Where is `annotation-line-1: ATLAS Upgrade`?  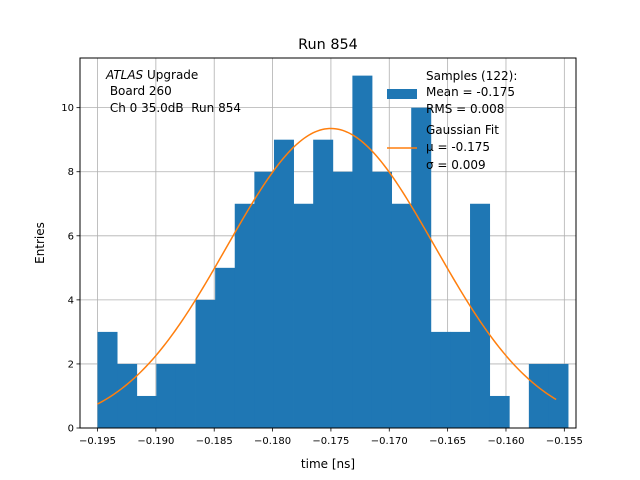
annotation-line-1: ATLAS Upgrade is located at coordinates (151, 75).